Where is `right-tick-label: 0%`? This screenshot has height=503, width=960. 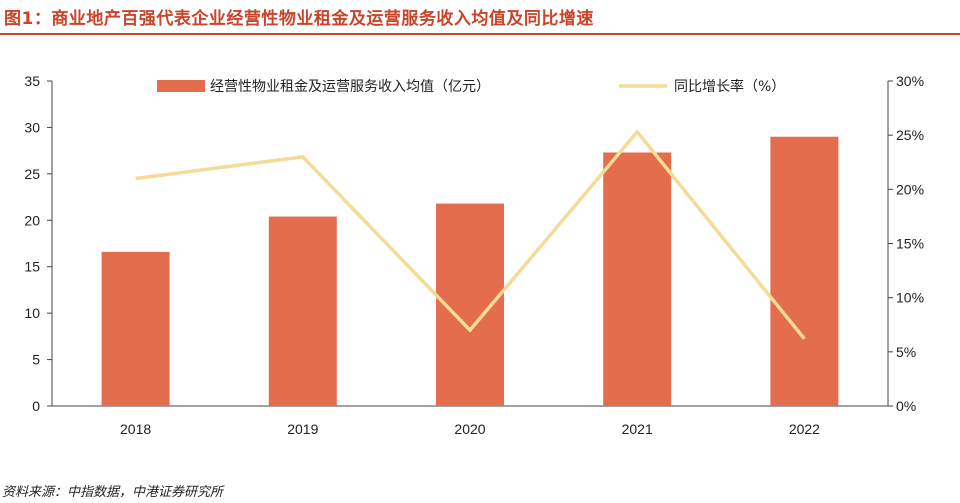 right-tick-label: 0% is located at coordinates (906, 406).